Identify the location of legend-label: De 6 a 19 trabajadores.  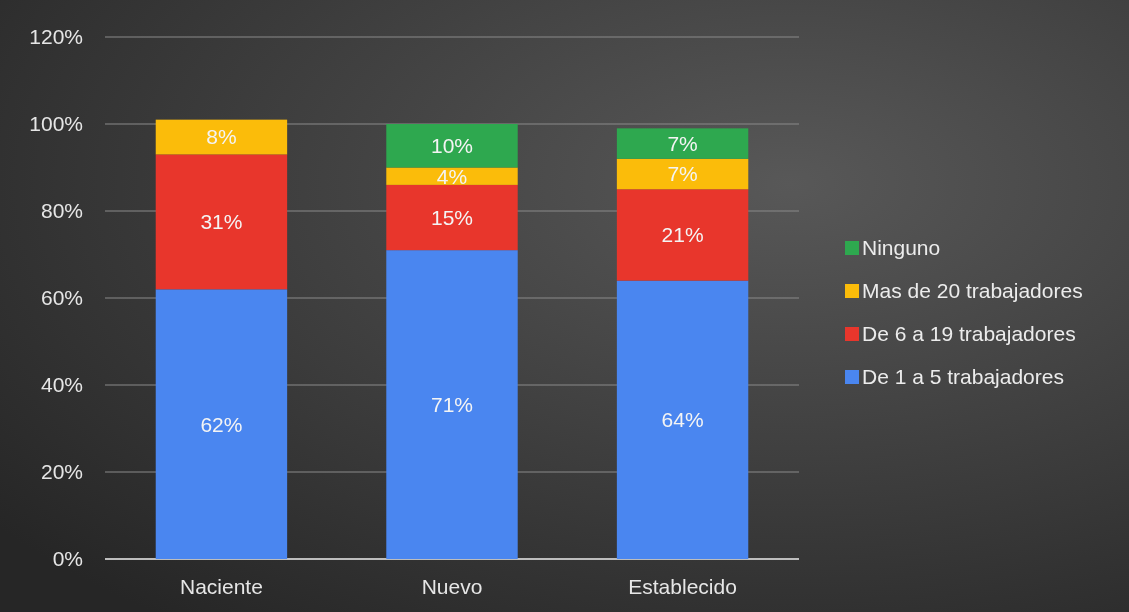
(969, 334).